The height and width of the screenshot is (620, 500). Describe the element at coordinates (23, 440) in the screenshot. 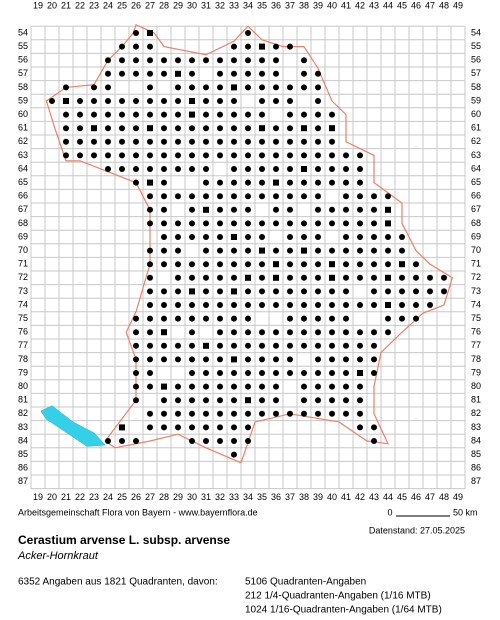

I see `row-label: 84` at that location.